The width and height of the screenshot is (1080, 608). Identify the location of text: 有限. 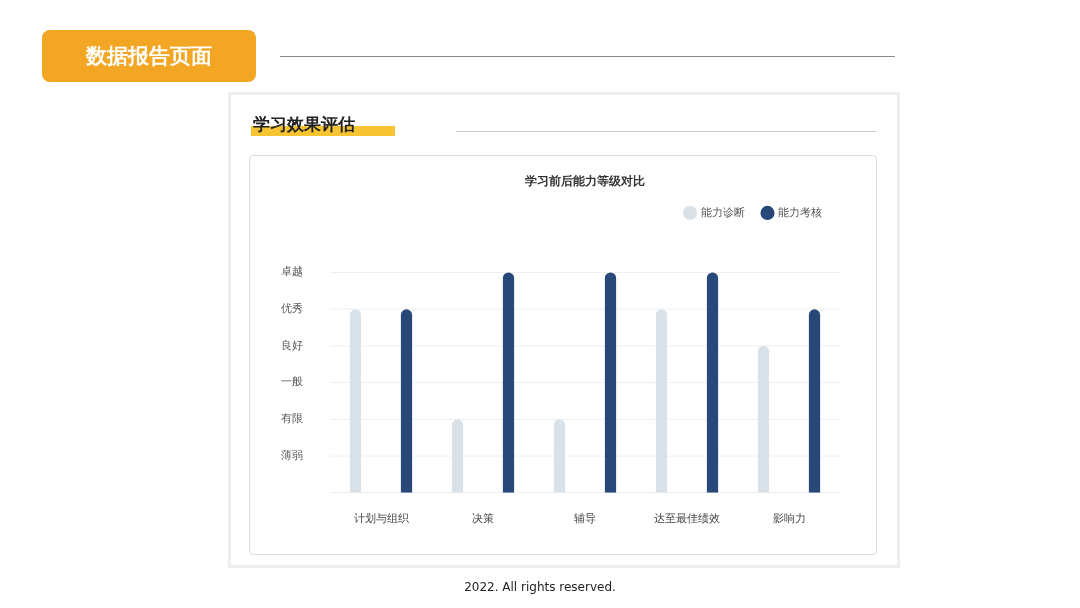
(292, 419).